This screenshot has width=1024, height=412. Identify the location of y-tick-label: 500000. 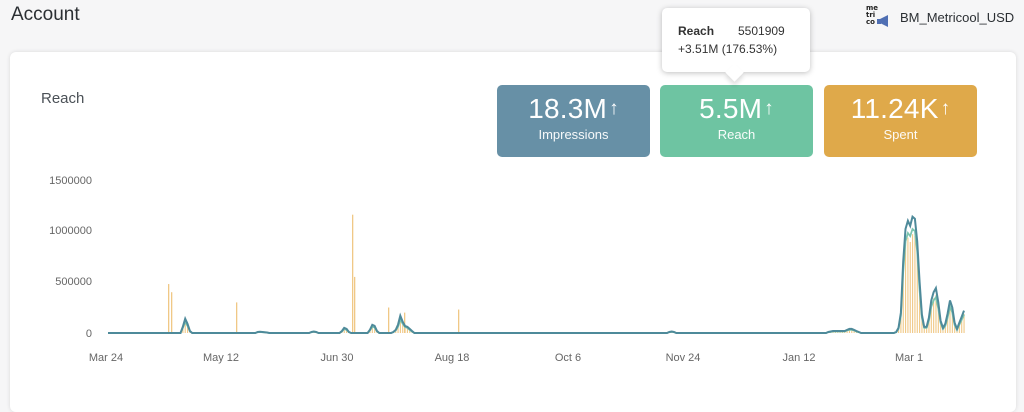
(73, 282).